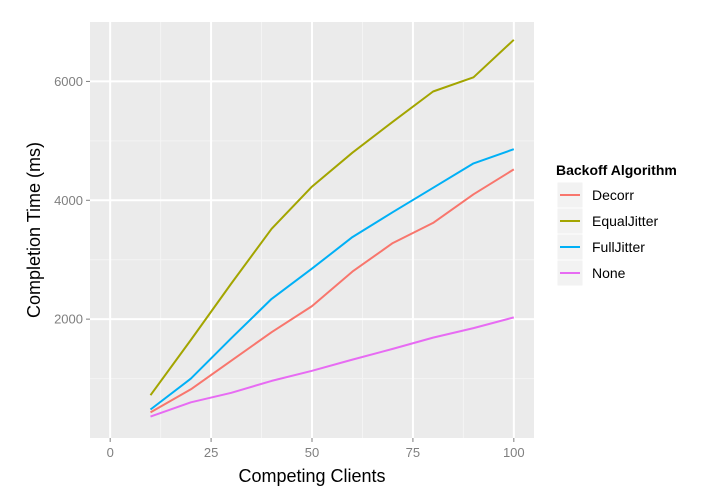  Describe the element at coordinates (68, 81) in the screenshot. I see `y-tick-label: 6000` at that location.